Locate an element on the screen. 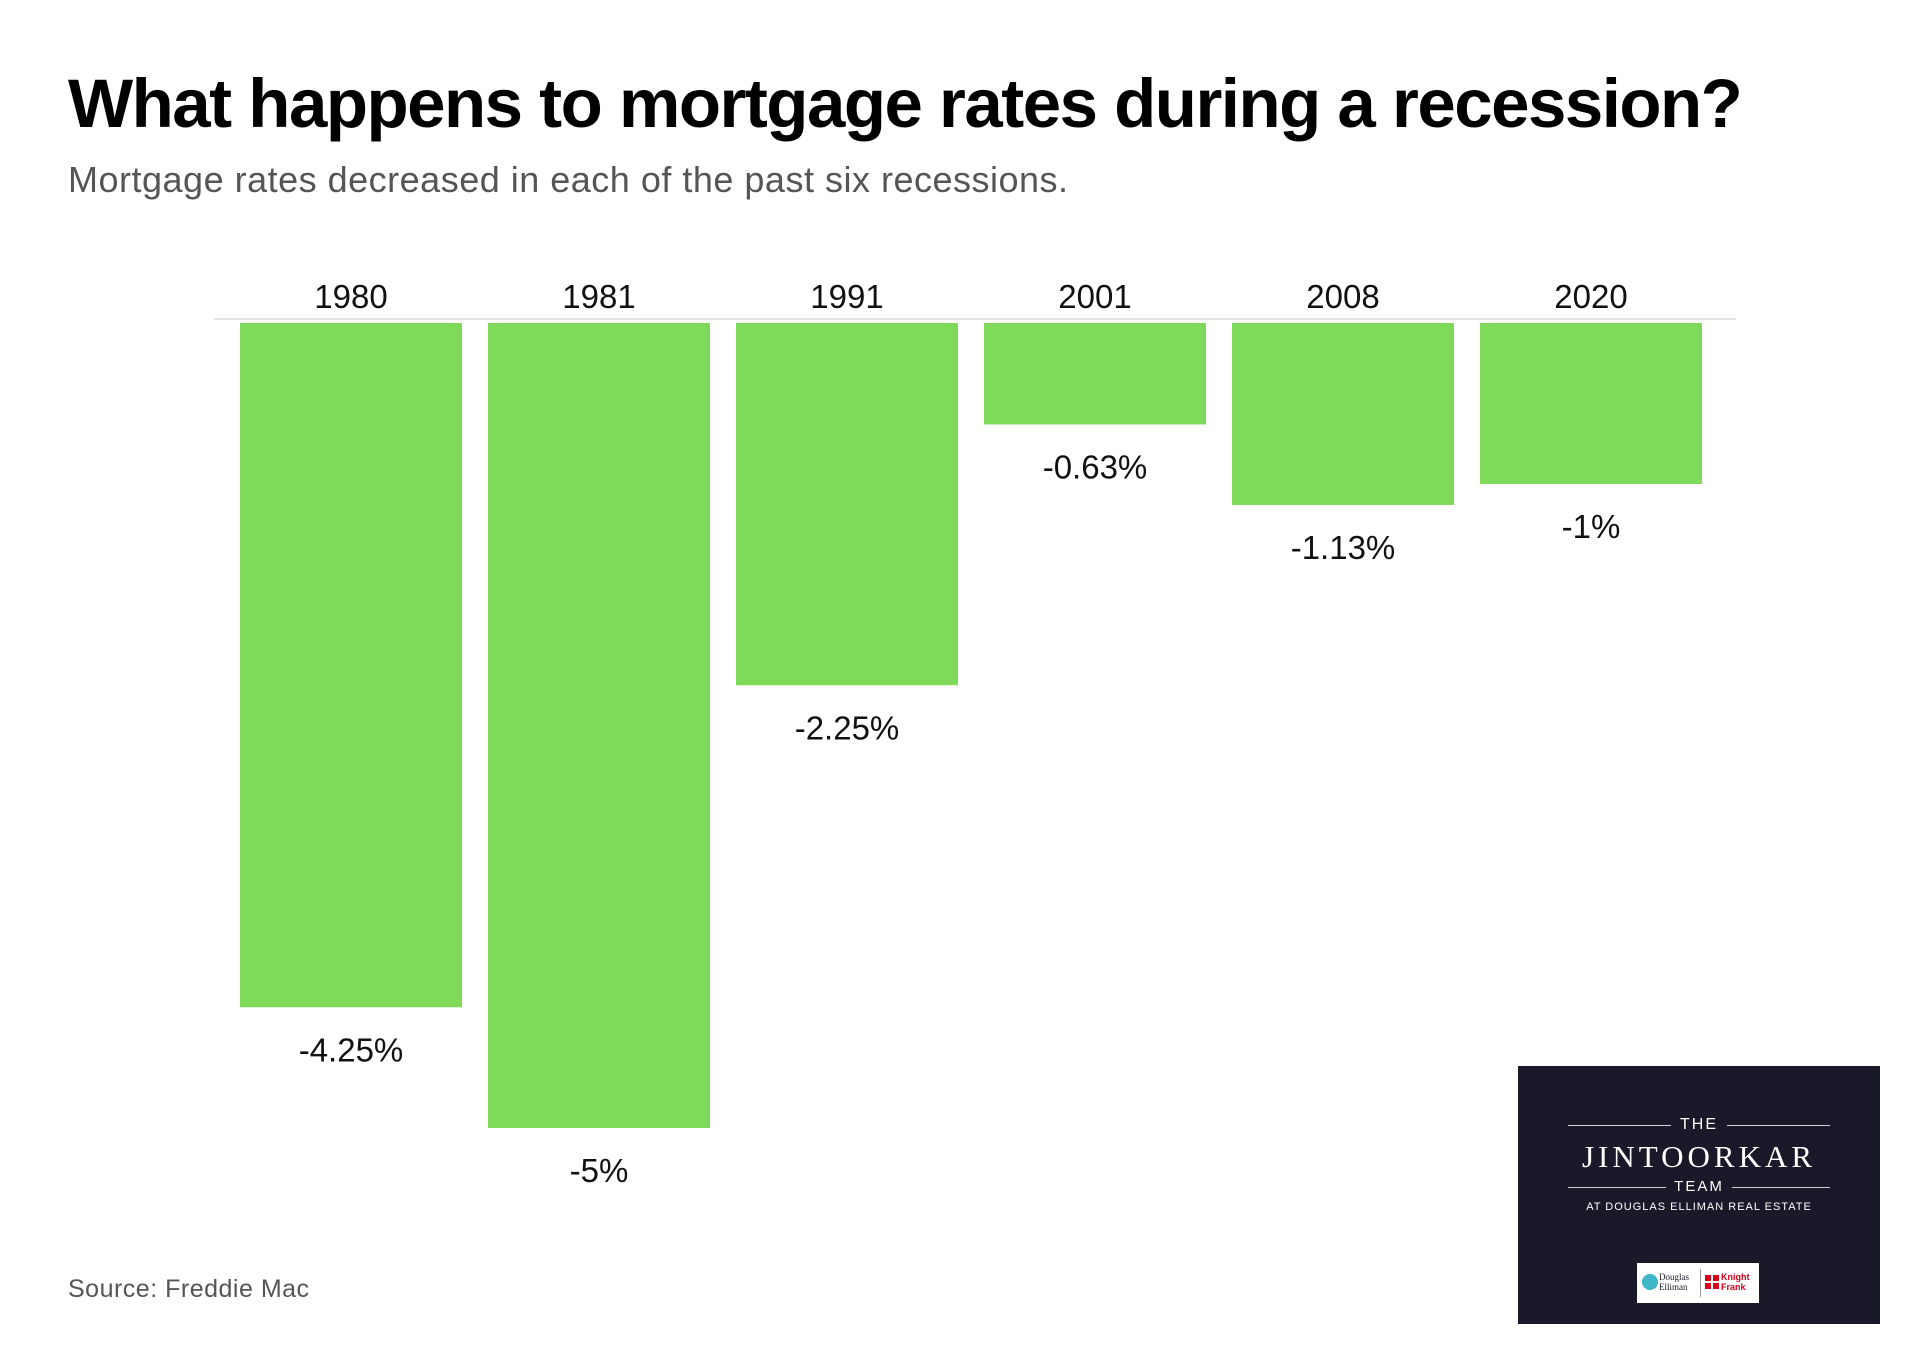  logo-rule-right is located at coordinates (1778, 1125).